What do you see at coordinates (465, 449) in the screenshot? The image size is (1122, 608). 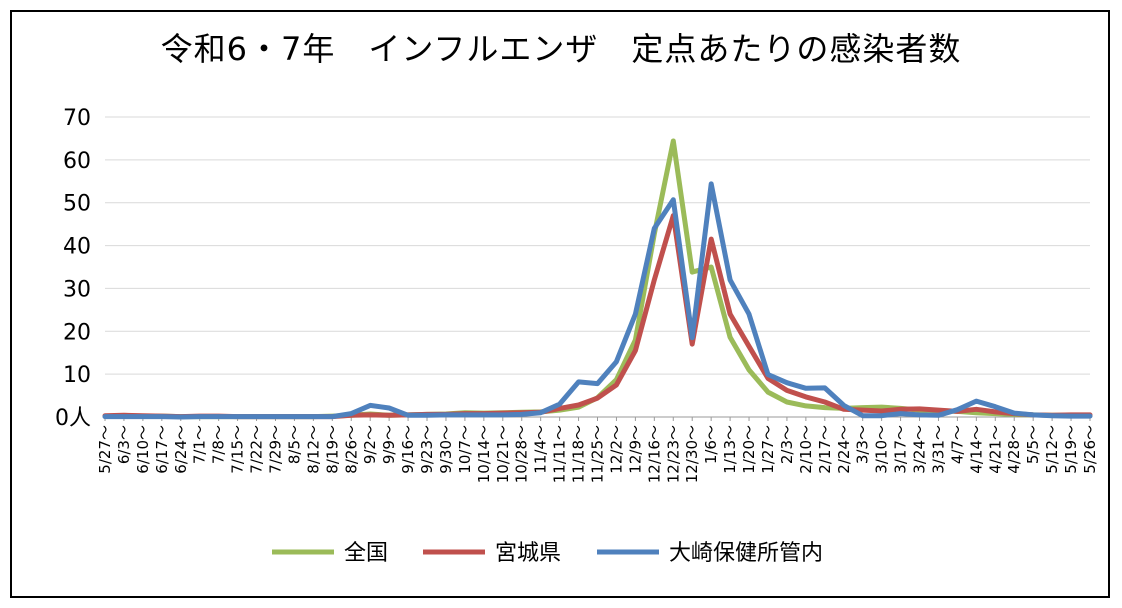 I see `x-tick-label: 10/7～` at bounding box center [465, 449].